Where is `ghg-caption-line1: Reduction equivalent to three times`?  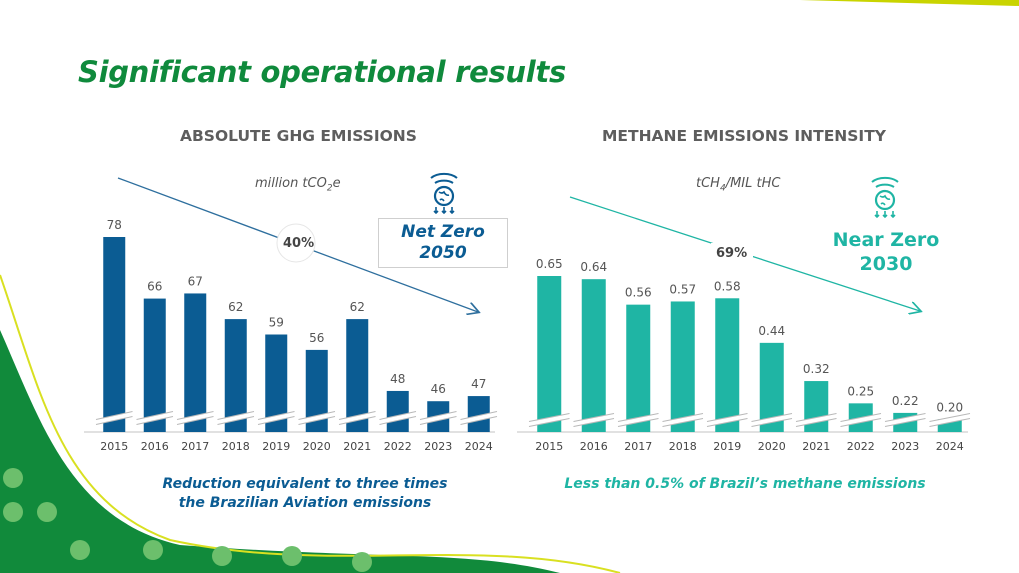 ghg-caption-line1: Reduction equivalent to three times is located at coordinates (305, 484).